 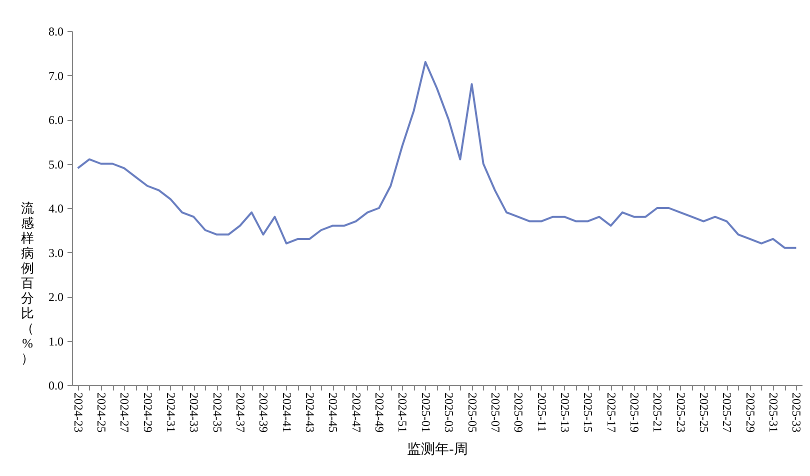 I want to click on x-tick-label: 2024-47, so click(x=356, y=412).